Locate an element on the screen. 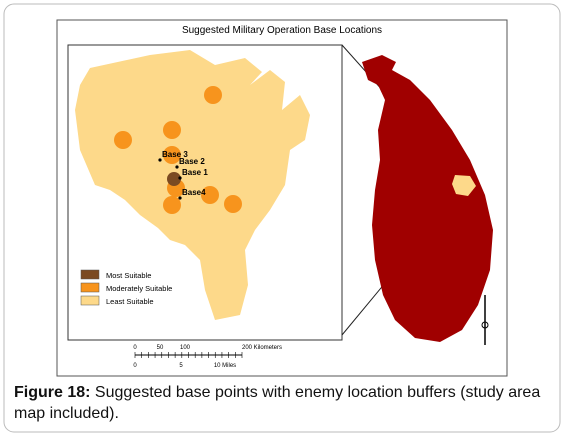 Image resolution: width=565 pixels, height=437 pixels. base-label: Base 2 is located at coordinates (192, 161).